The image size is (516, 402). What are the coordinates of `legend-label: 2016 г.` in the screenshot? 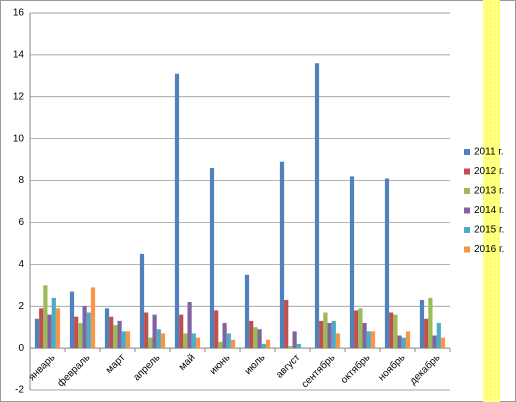 It's located at (489, 249).